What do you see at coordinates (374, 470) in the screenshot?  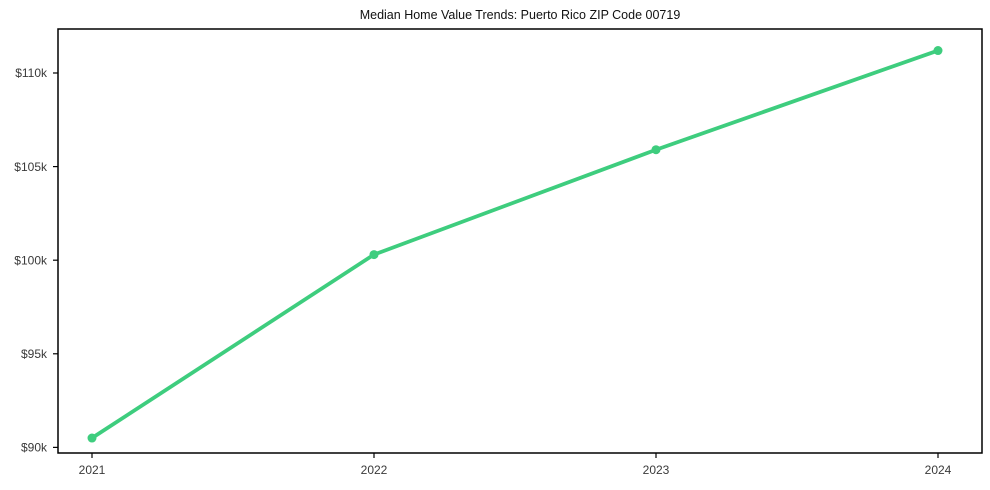 I see `x-tick-label: 2022` at bounding box center [374, 470].